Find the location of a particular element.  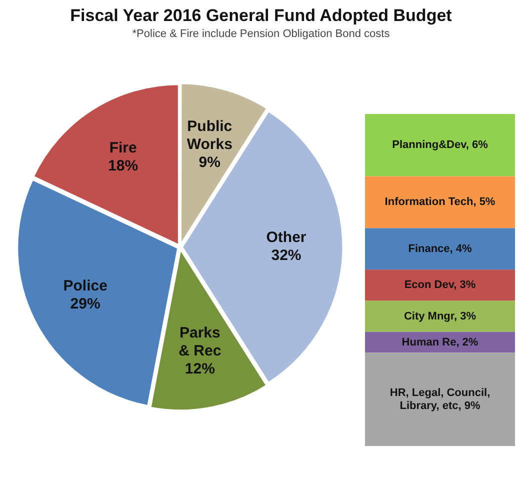

data-label: HR, Legal, Council, Library, etc, 9% is located at coordinates (440, 399).